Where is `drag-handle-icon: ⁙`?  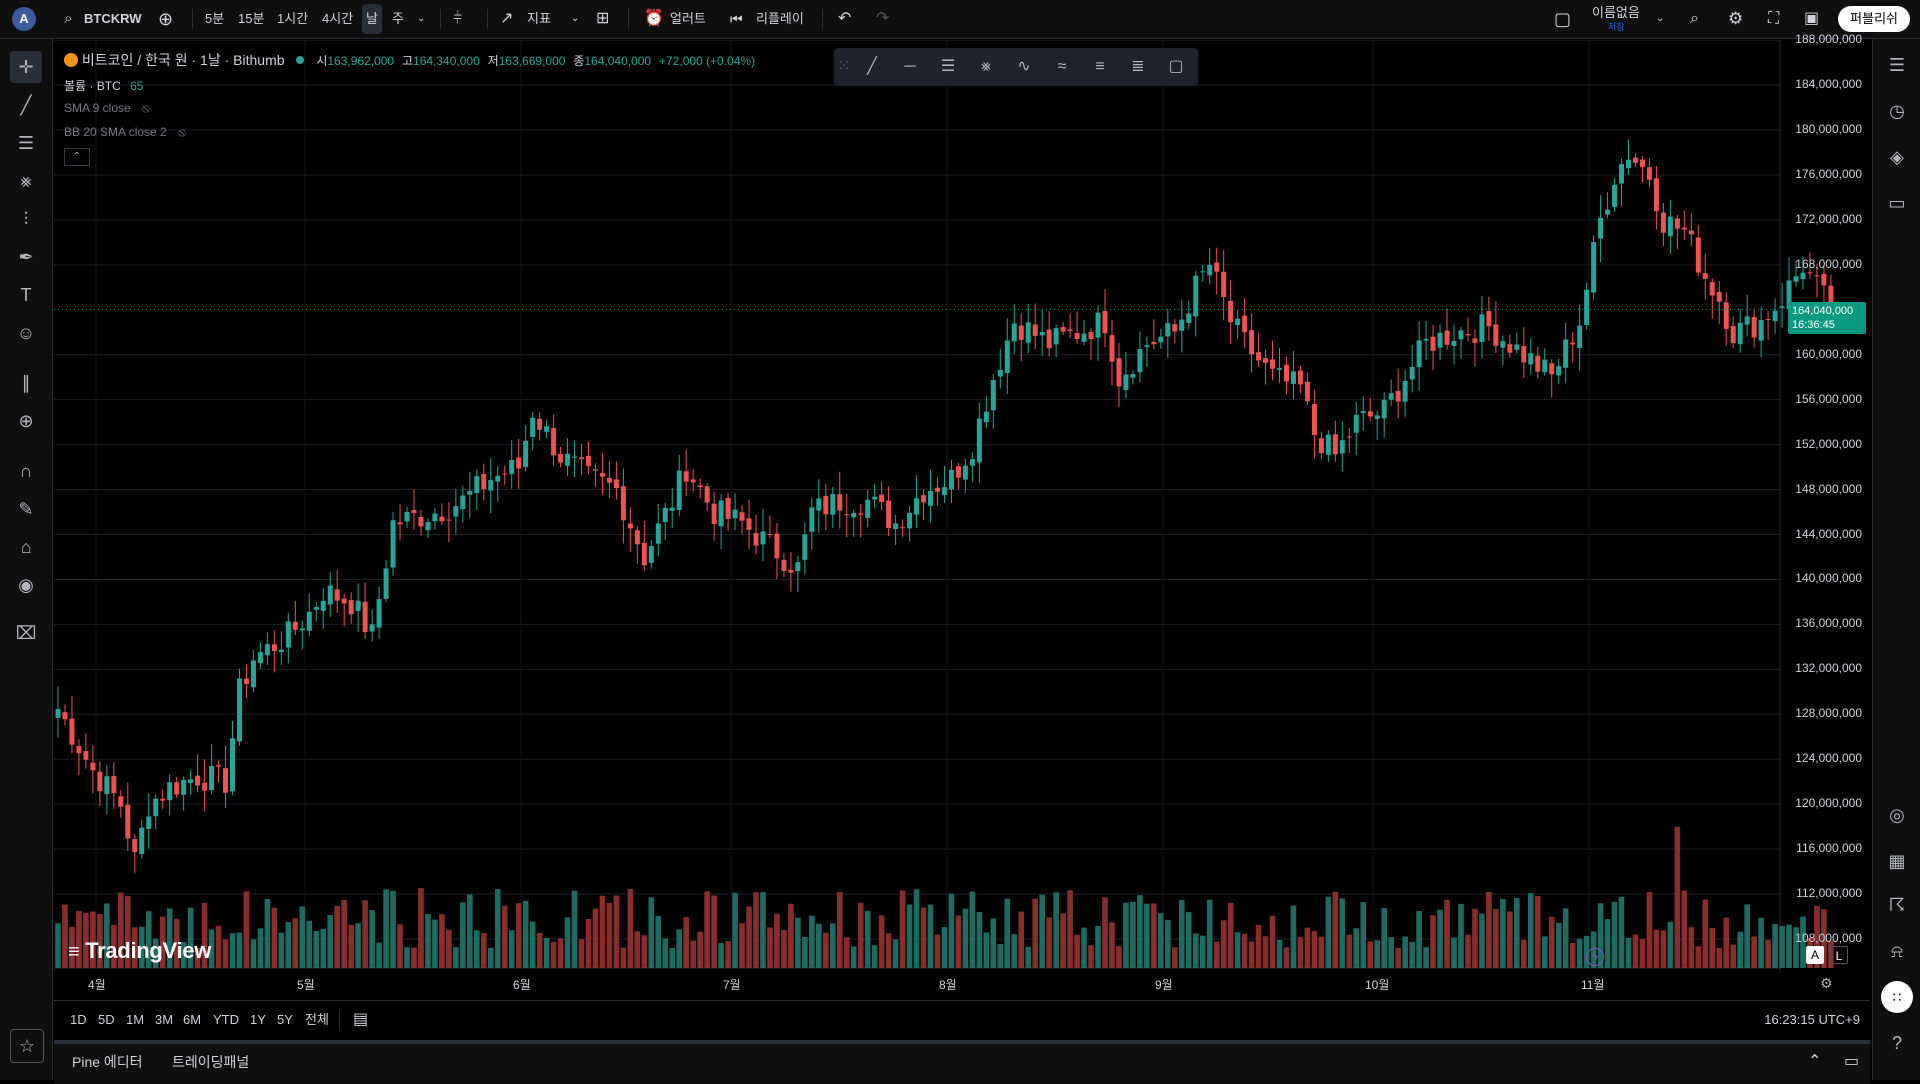
drag-handle-icon: ⁙ is located at coordinates (844, 66).